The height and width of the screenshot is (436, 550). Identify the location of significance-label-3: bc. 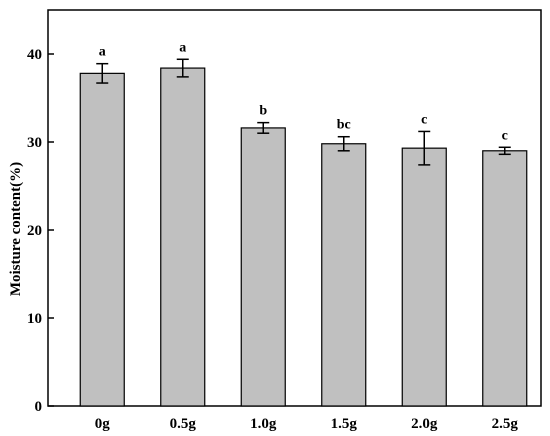
(344, 125).